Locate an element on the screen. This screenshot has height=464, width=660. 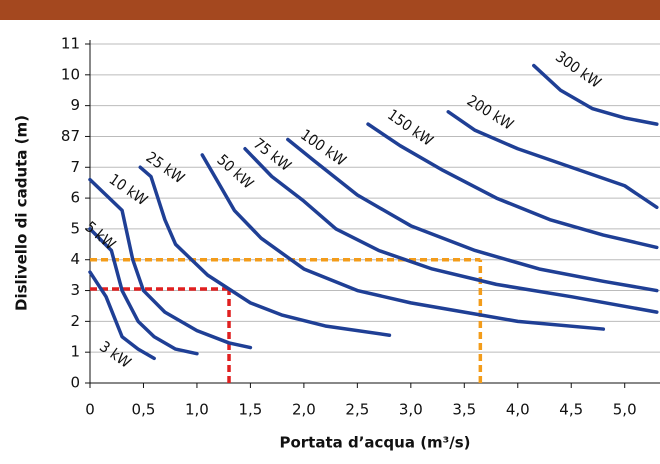
curve-label: 300 kW is located at coordinates (578, 70).